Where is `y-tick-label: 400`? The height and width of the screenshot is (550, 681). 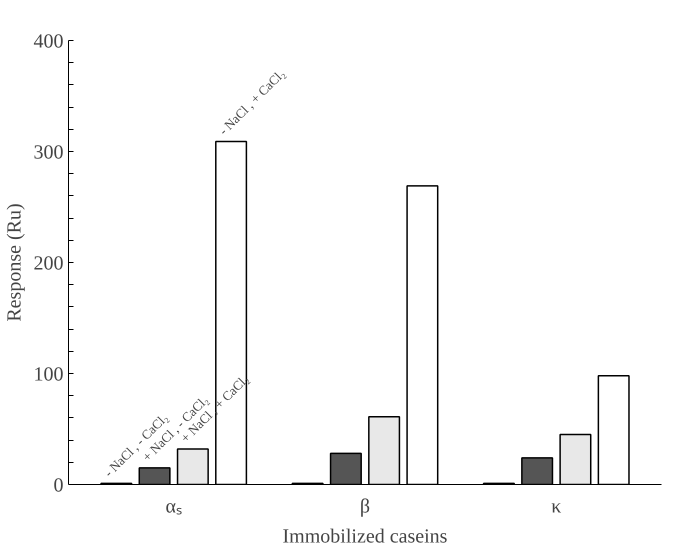 y-tick-label: 400 is located at coordinates (49, 41).